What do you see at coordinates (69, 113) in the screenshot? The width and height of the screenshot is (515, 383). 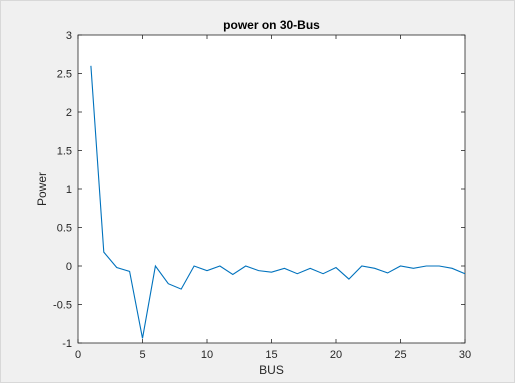 I see `y-tick-label: 2` at bounding box center [69, 113].